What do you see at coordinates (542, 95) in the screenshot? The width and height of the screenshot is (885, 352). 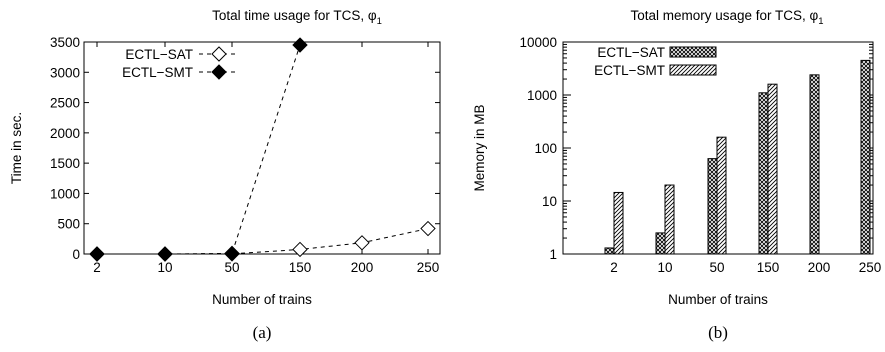 I see `memory-y-tick-label: 1000` at bounding box center [542, 95].